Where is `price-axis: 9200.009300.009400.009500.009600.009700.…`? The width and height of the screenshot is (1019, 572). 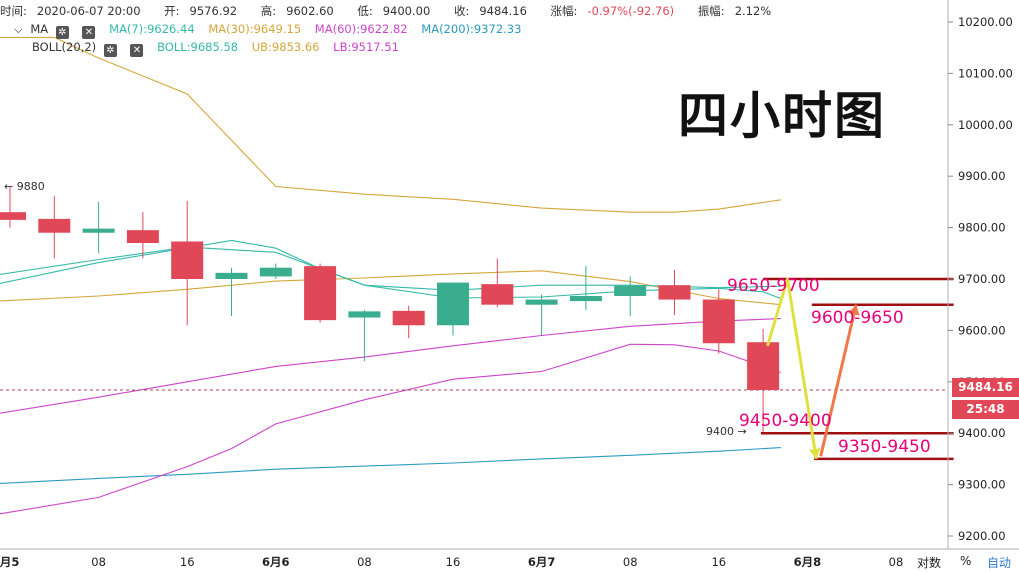
price-axis: 9200.009300.009400.009500.009600.009700.… is located at coordinates (980, 279).